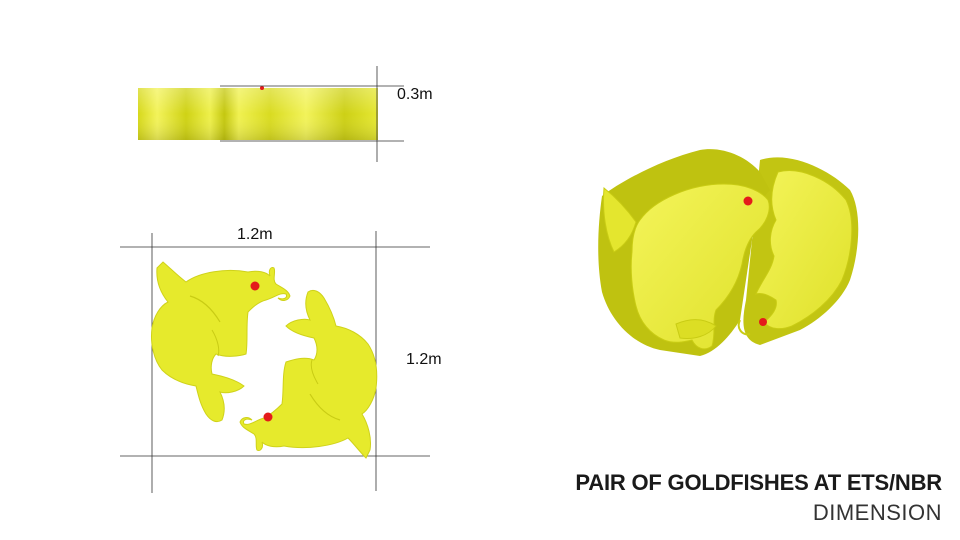 The height and width of the screenshot is (540, 960). I want to click on iso-back-fish-face, so click(804, 250).